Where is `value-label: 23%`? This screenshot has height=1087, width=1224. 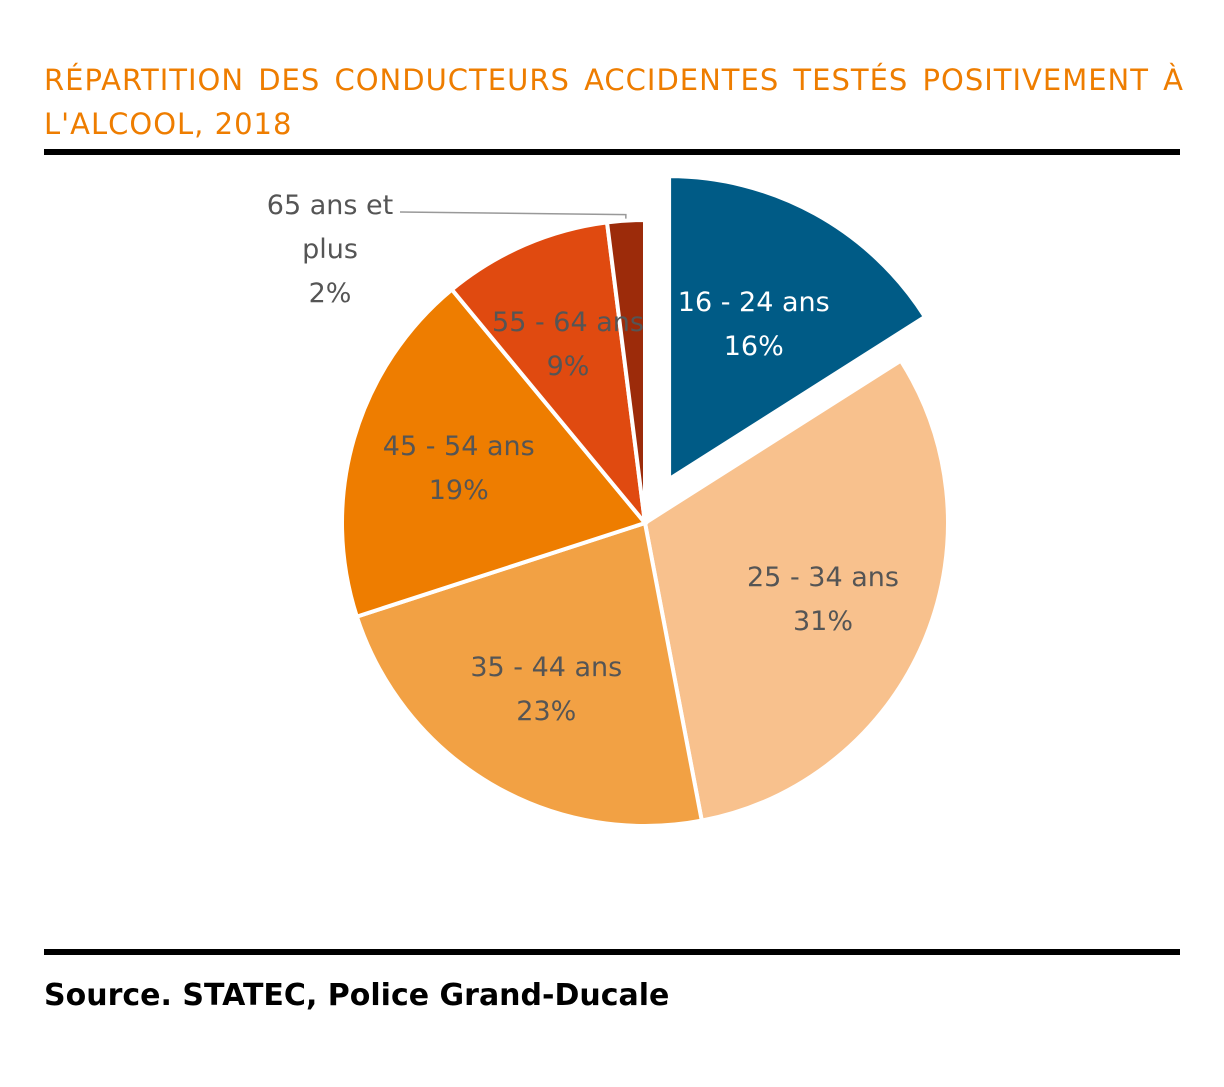 value-label: 23% is located at coordinates (546, 711).